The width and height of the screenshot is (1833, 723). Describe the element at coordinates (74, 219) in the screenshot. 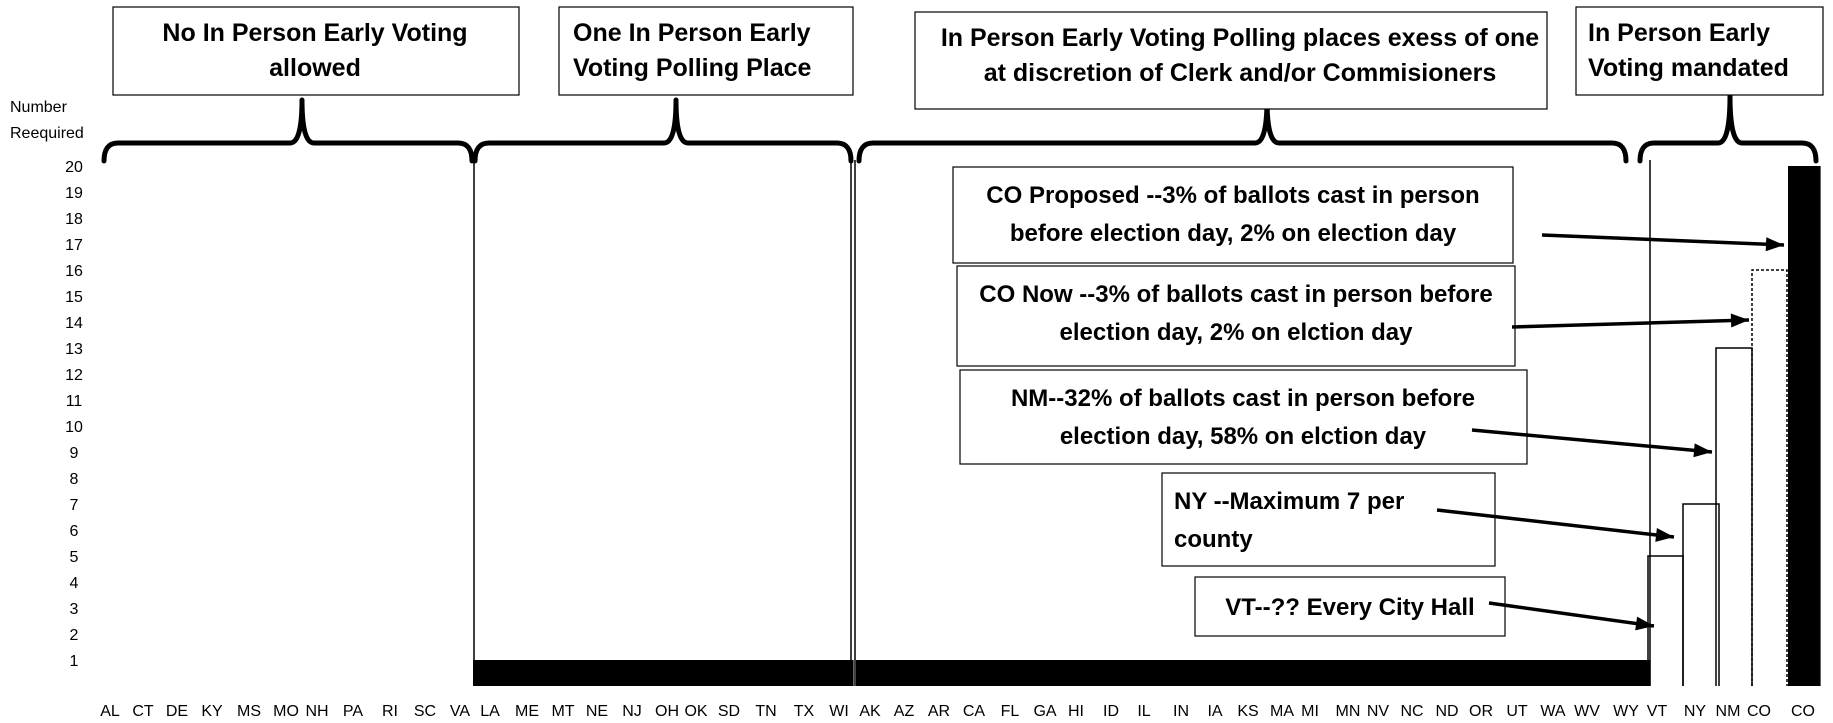

I see `y-tick-label: 18` at that location.